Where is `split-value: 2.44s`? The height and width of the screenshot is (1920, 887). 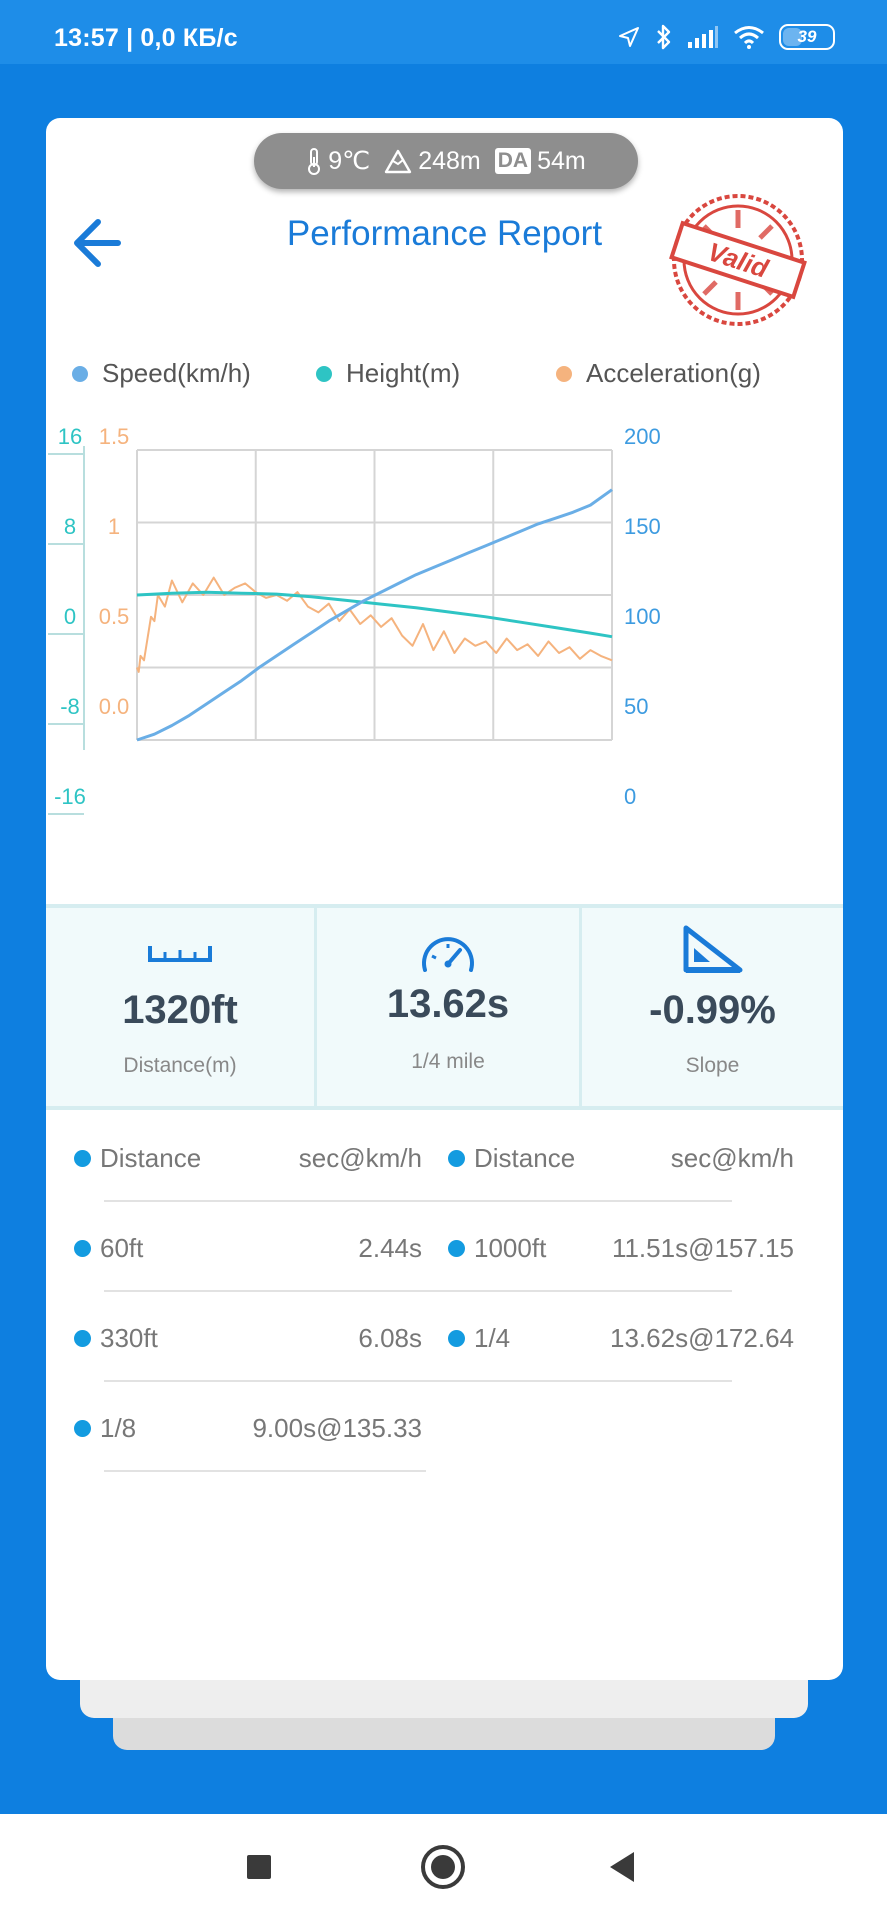 split-value: 2.44s is located at coordinates (390, 1247).